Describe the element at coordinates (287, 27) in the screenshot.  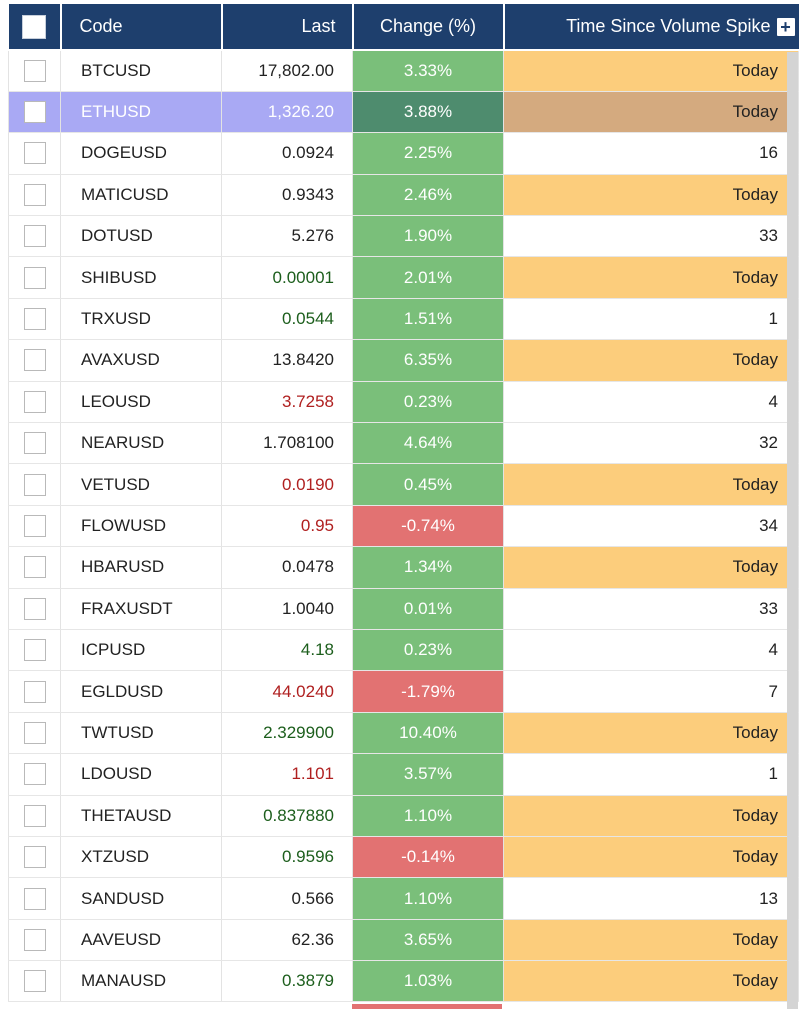
I see `column-header-last: Last` at that location.